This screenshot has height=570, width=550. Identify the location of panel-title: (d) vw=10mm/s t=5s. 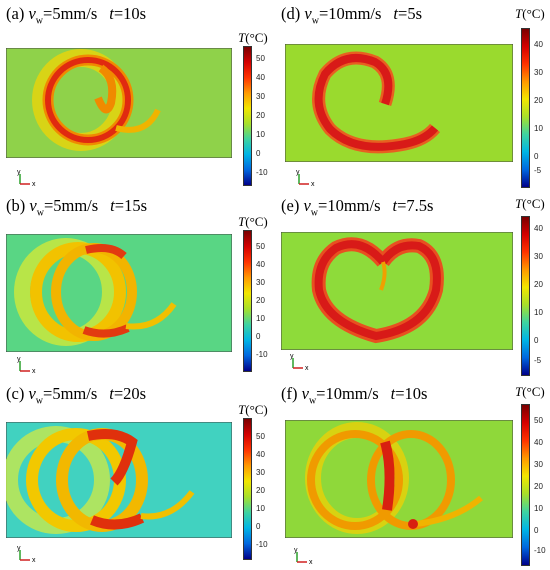
(351, 15).